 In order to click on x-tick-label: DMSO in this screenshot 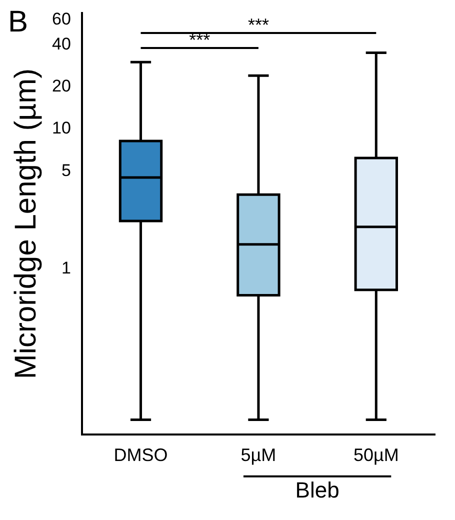, I will do `click(141, 455)`.